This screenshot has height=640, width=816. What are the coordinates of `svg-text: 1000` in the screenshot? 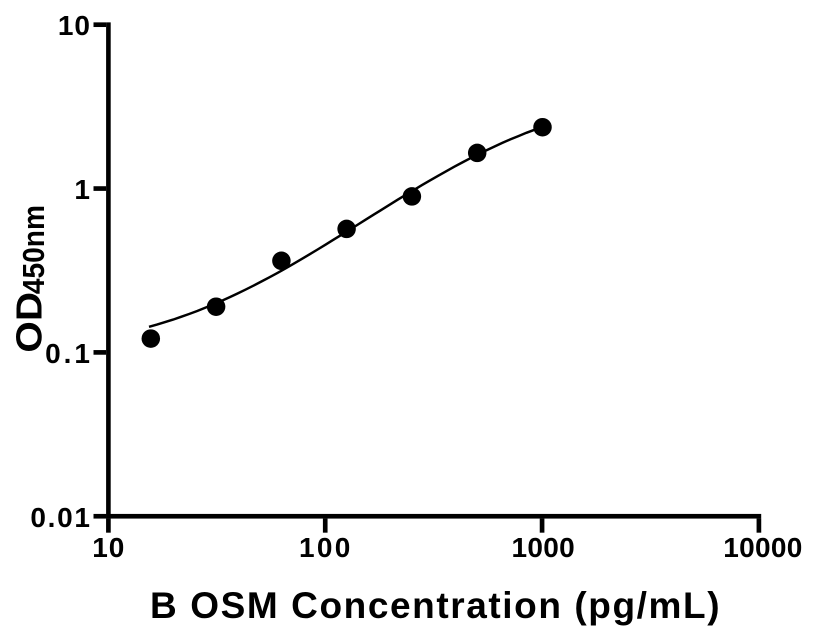 It's located at (542, 547).